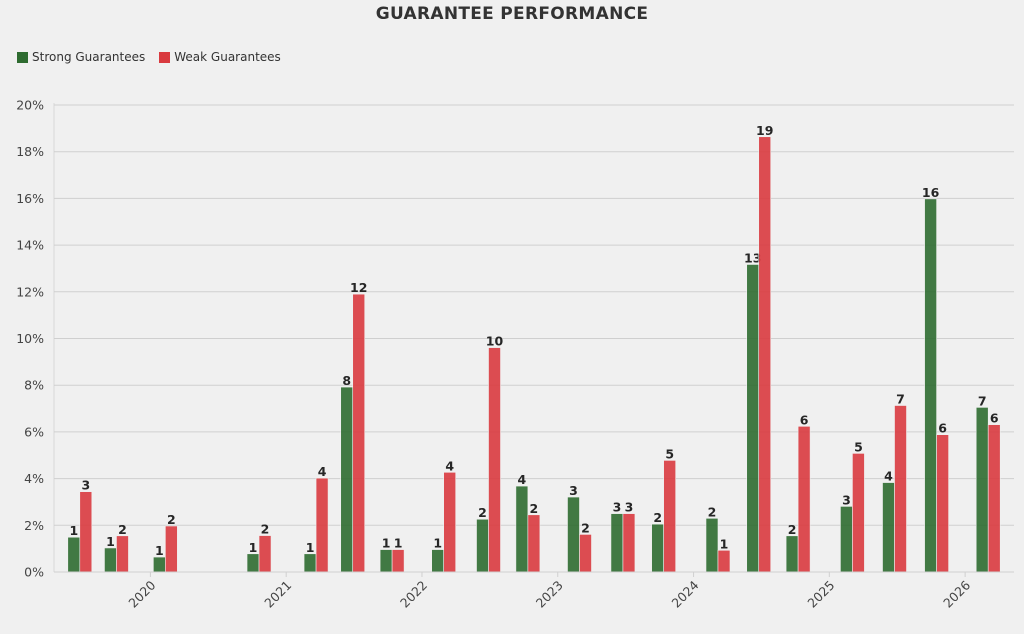  I want to click on legend-swatch-weak, so click(165, 57).